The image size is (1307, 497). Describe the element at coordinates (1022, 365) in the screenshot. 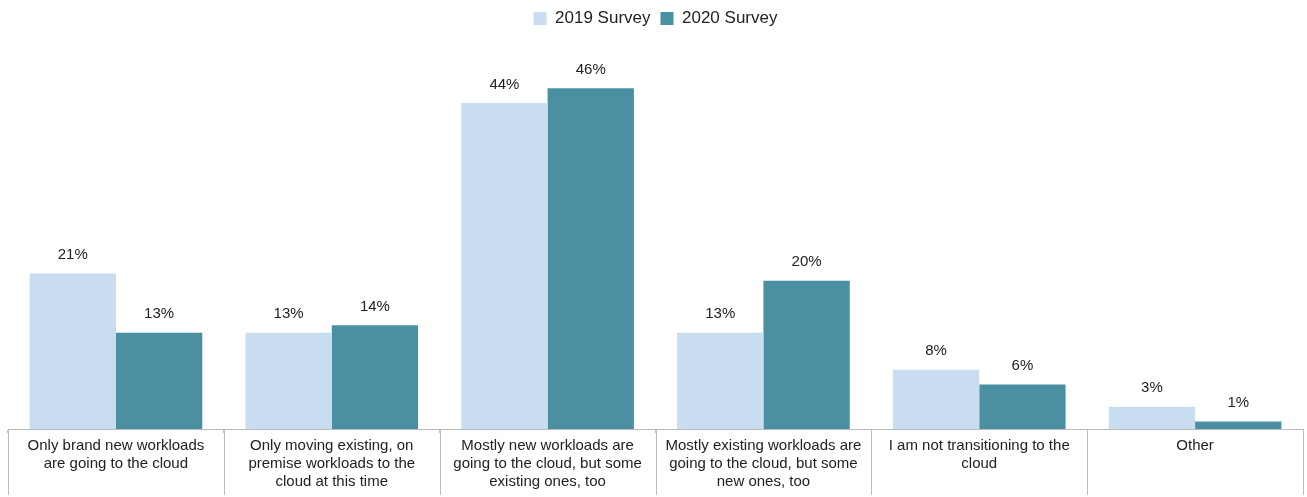

I see `data-label: 6%` at that location.